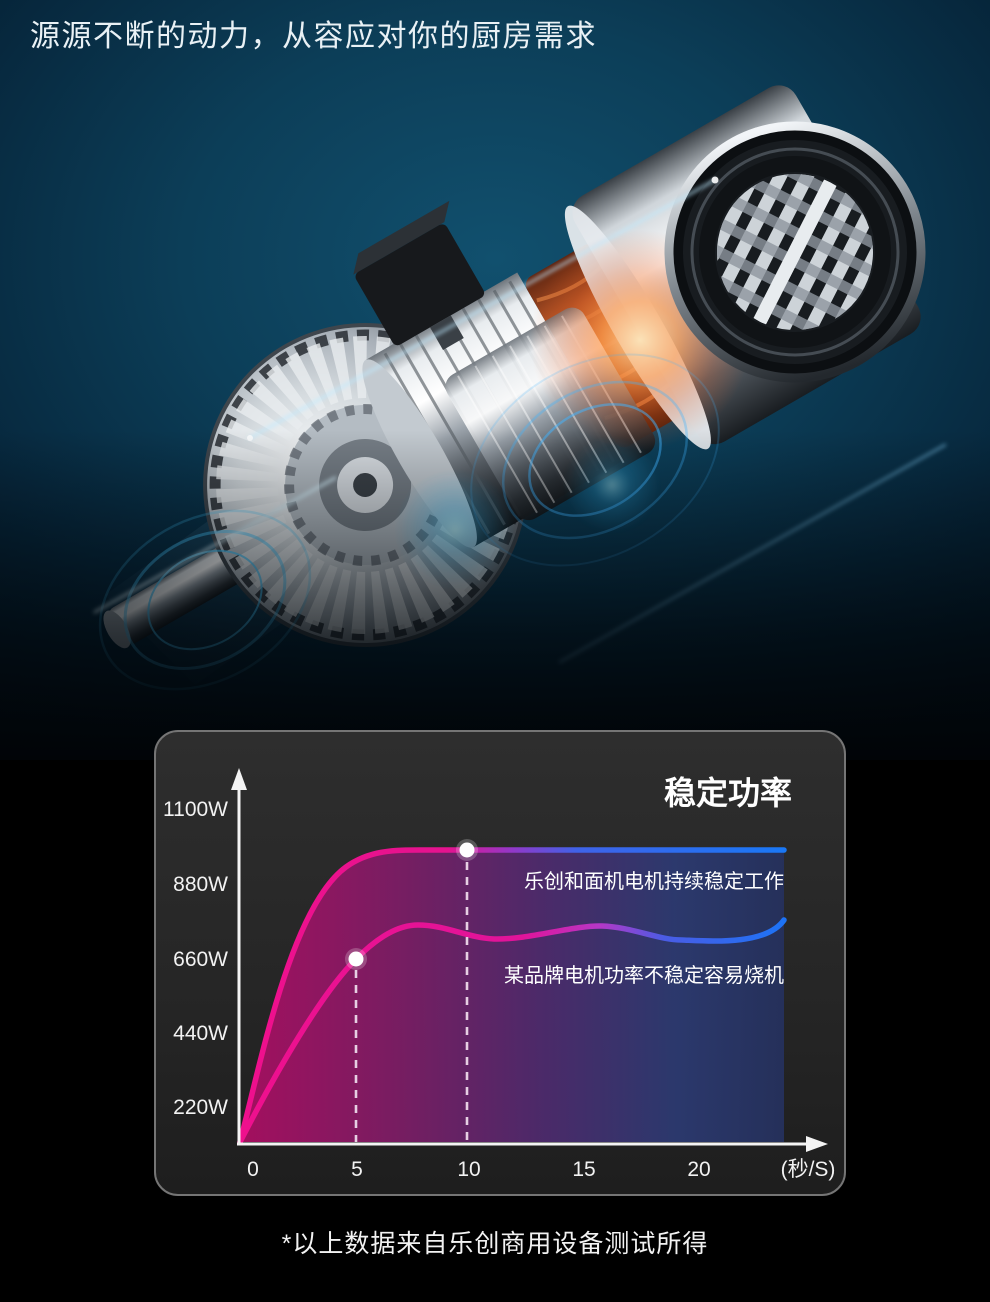 The image size is (990, 1302). Describe the element at coordinates (698, 1169) in the screenshot. I see `x-tick-20: 20` at that location.